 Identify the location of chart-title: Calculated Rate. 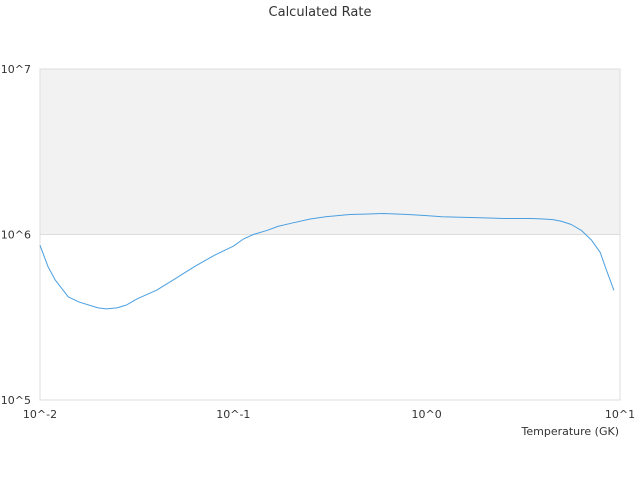
(320, 12).